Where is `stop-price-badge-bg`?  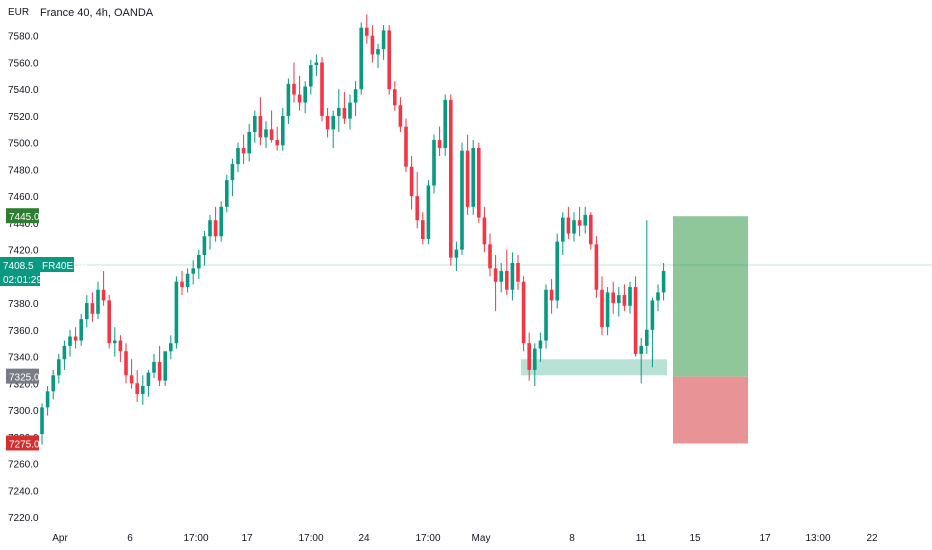 stop-price-badge-bg is located at coordinates (22, 443).